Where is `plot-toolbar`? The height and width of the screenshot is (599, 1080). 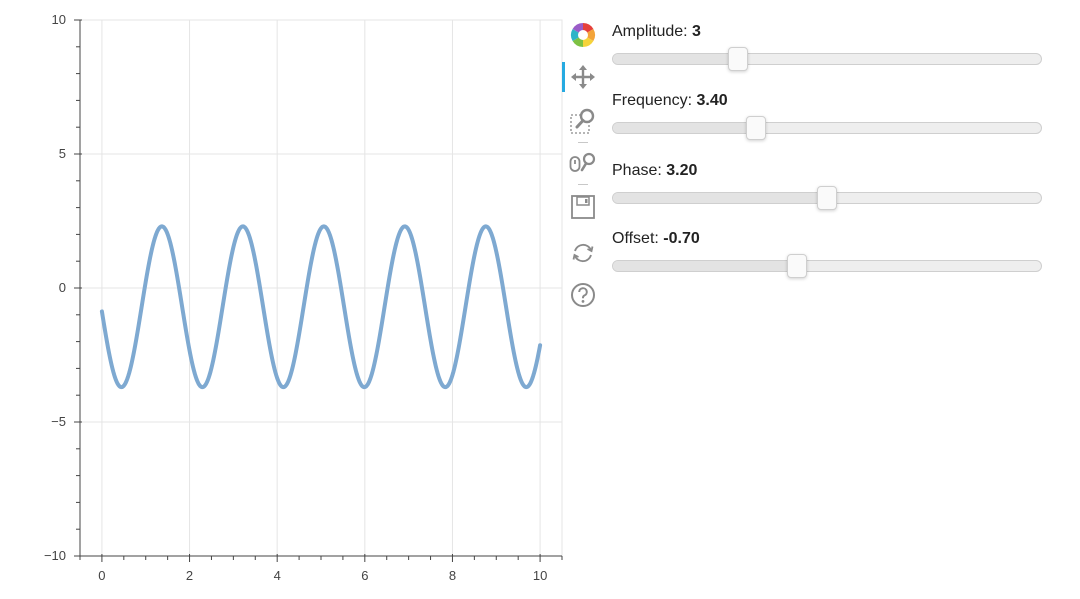
plot-toolbar is located at coordinates (583, 168).